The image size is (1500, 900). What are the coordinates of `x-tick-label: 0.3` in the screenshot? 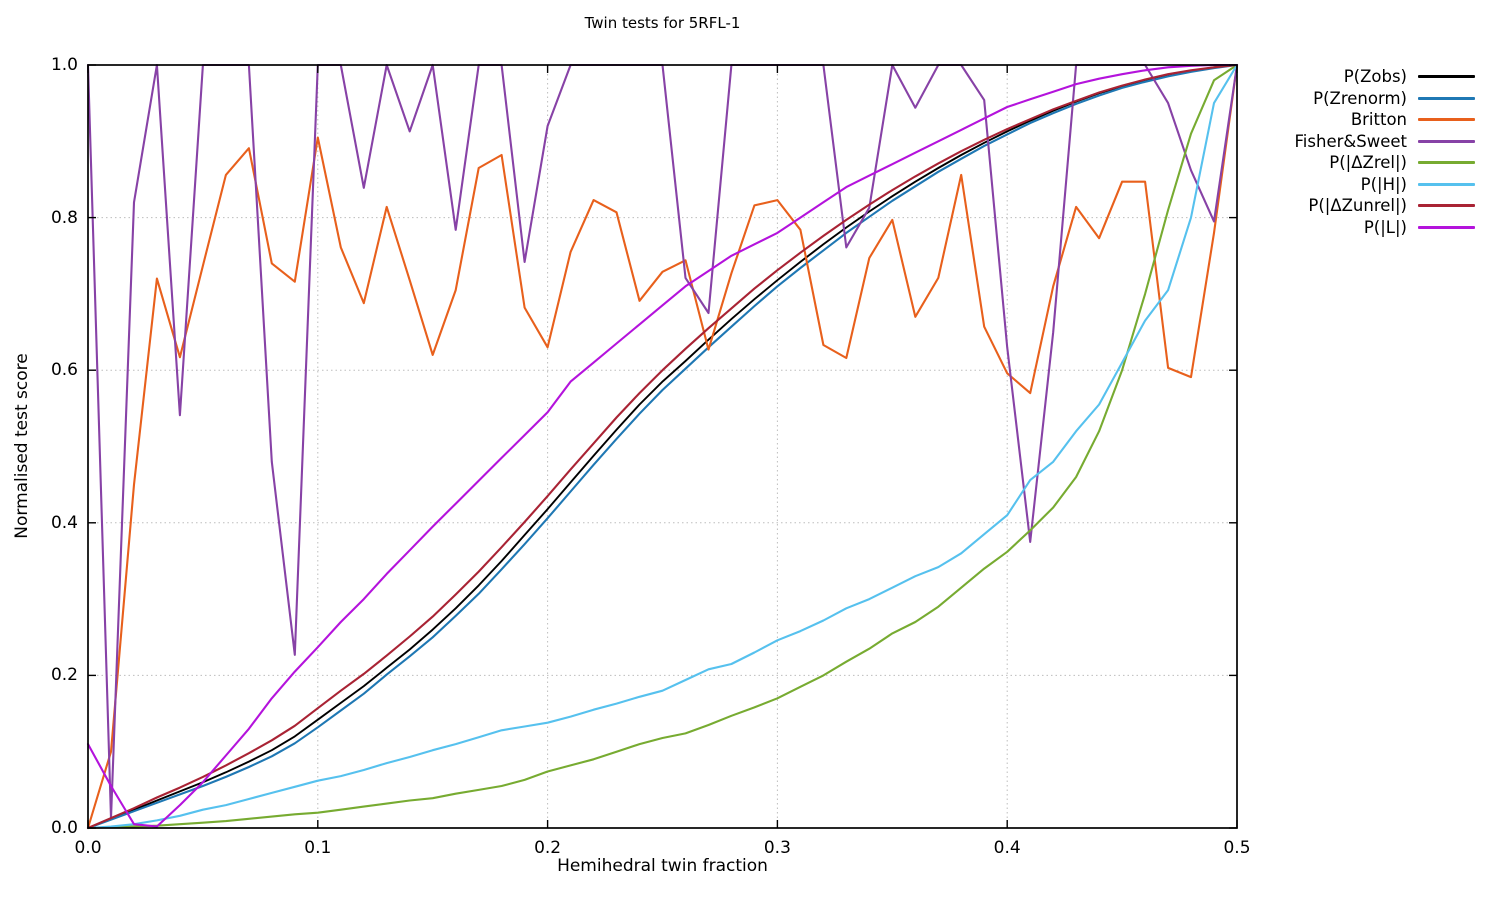 It's located at (777, 848).